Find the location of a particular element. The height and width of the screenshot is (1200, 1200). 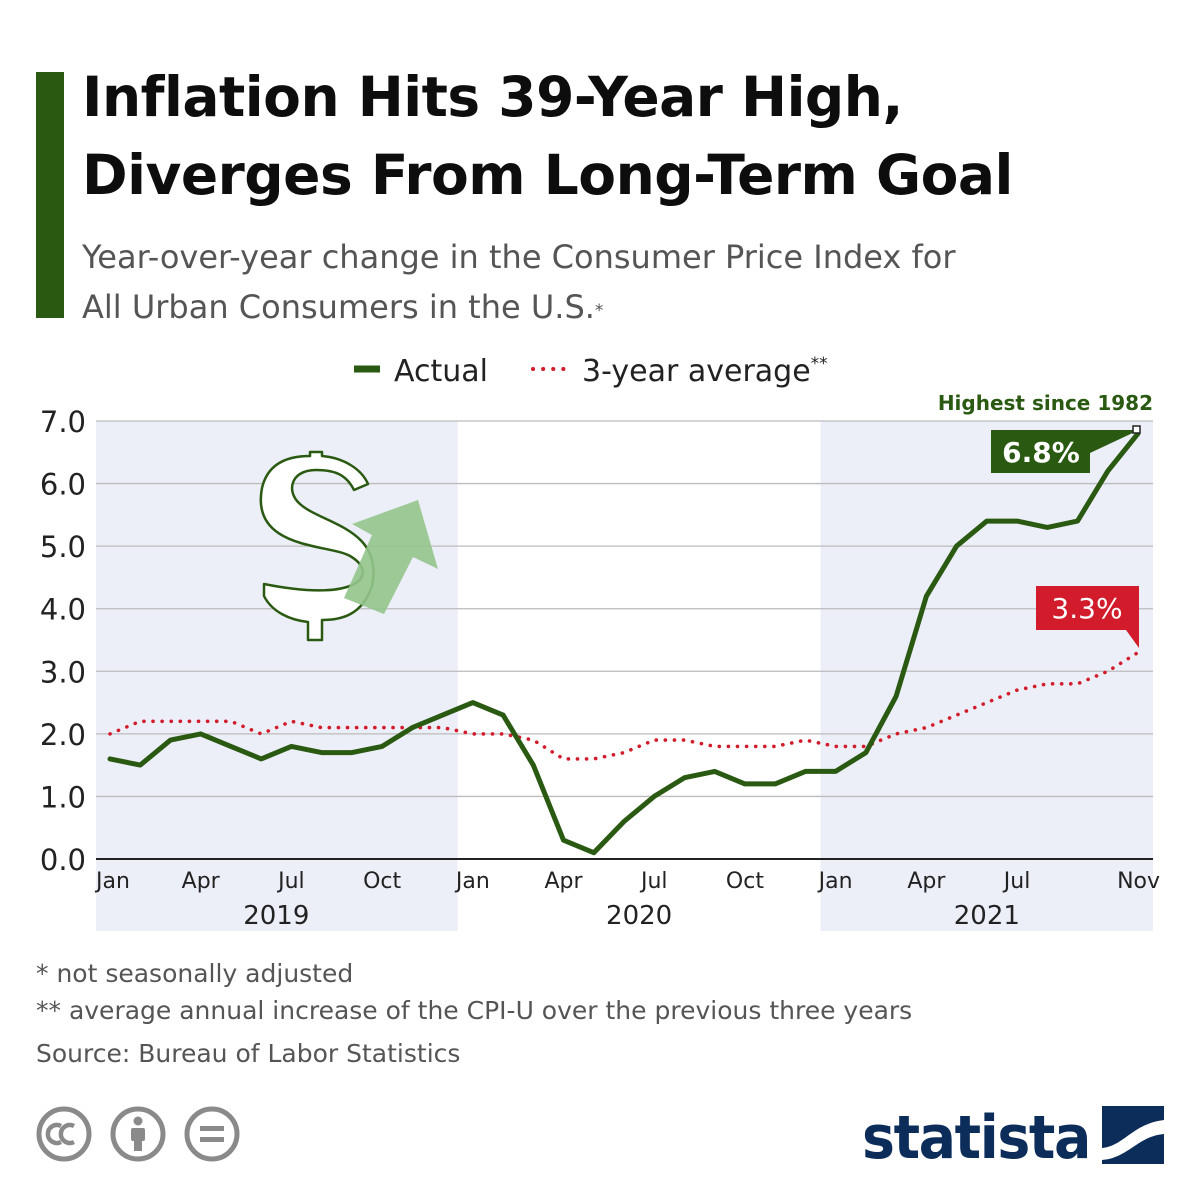

actual-callout-label: 6.8% is located at coordinates (1041, 452).